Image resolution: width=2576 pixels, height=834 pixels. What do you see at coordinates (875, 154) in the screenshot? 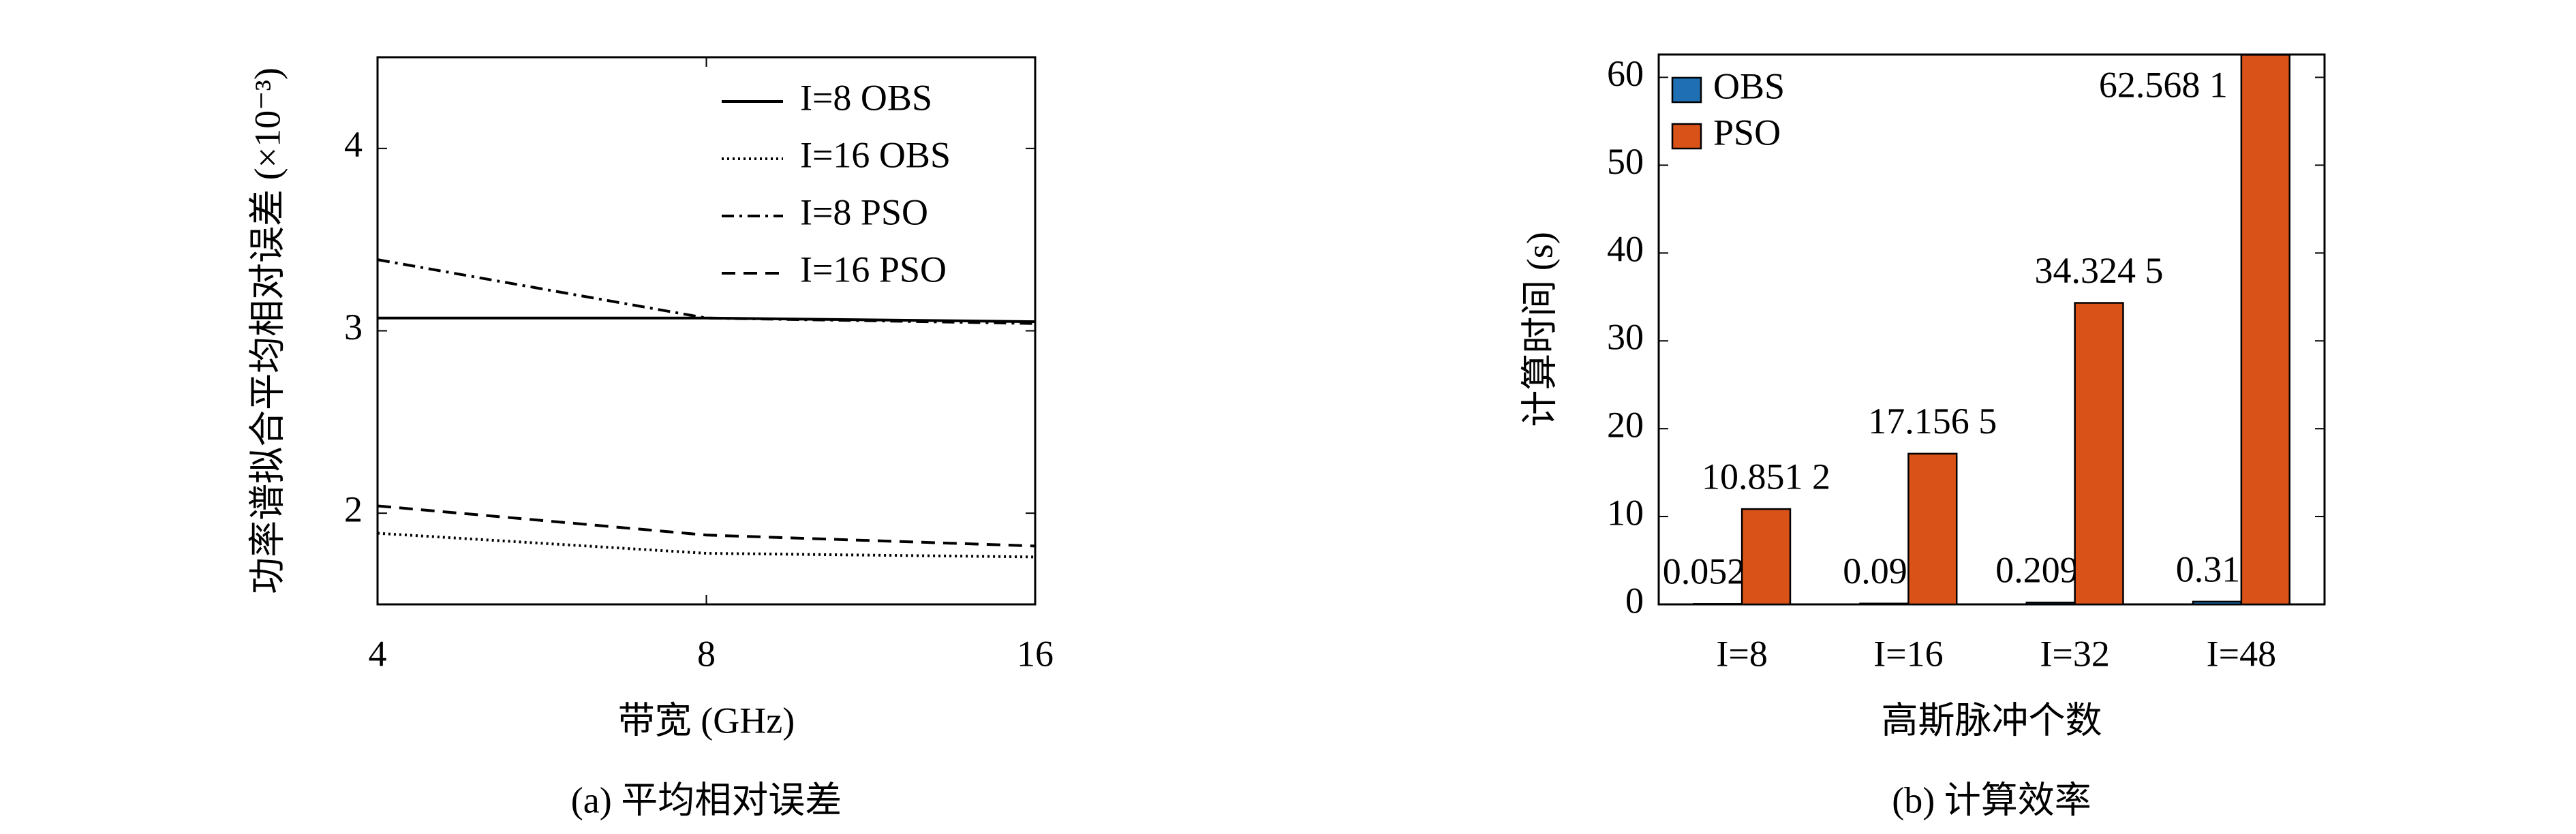
I see `legend-label: I=16 OBS` at bounding box center [875, 154].